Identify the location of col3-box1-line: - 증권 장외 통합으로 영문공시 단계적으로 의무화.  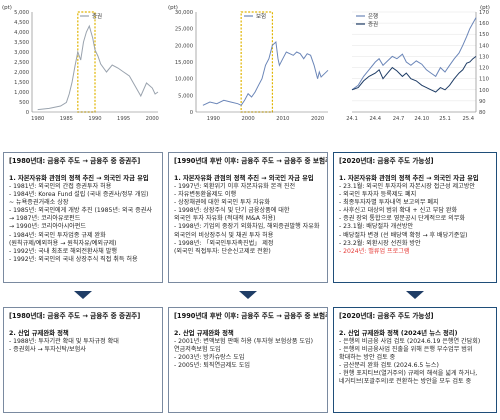
(402, 219).